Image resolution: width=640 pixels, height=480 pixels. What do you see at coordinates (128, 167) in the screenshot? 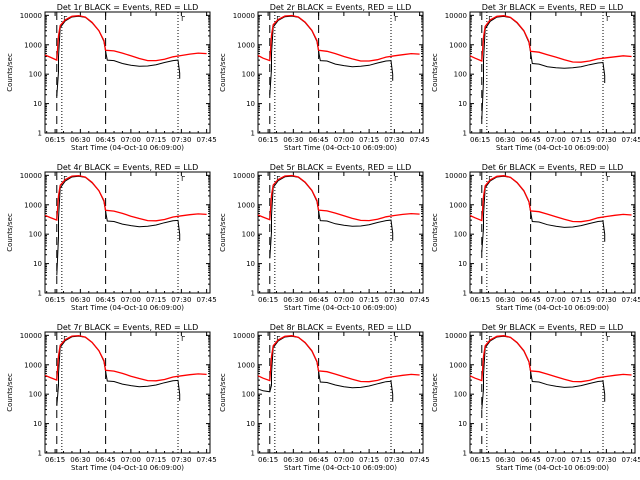
I see `chart-title: Det 4r BLACK = Events, RED = LLD` at bounding box center [128, 167].